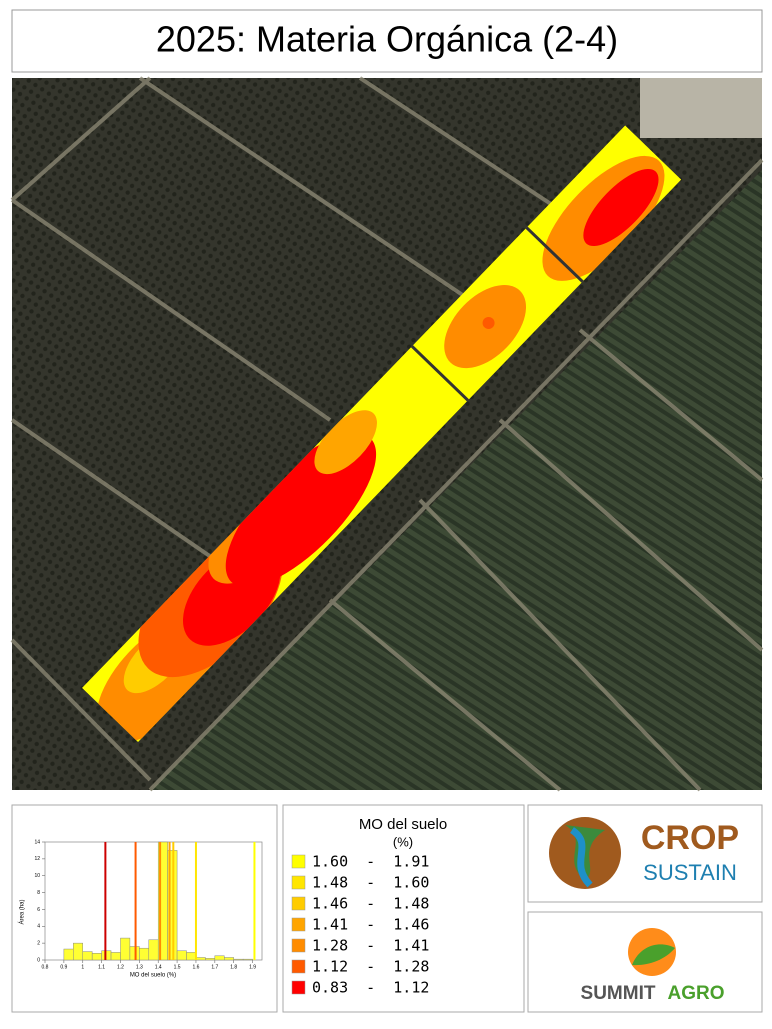 Image resolution: width=772 pixels, height=1029 pixels. I want to click on x-tick-label: 0.9, so click(63, 967).